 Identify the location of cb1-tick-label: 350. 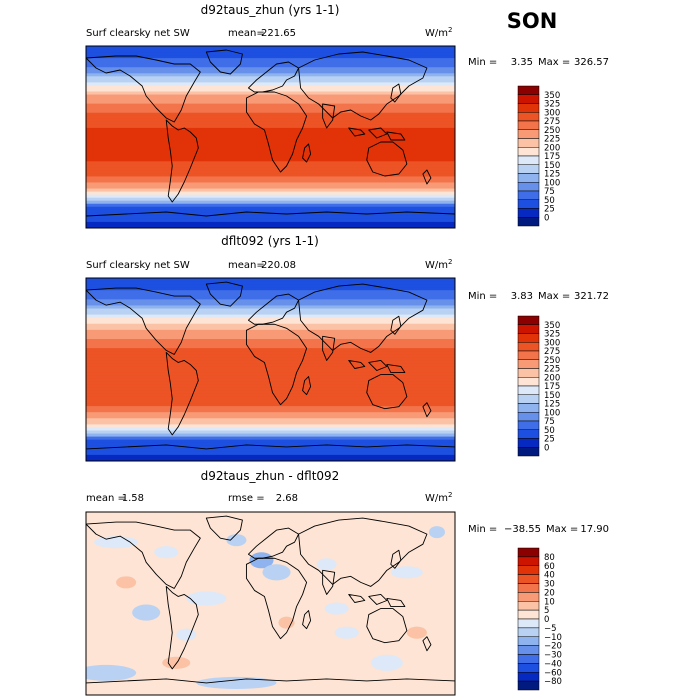
(552, 326).